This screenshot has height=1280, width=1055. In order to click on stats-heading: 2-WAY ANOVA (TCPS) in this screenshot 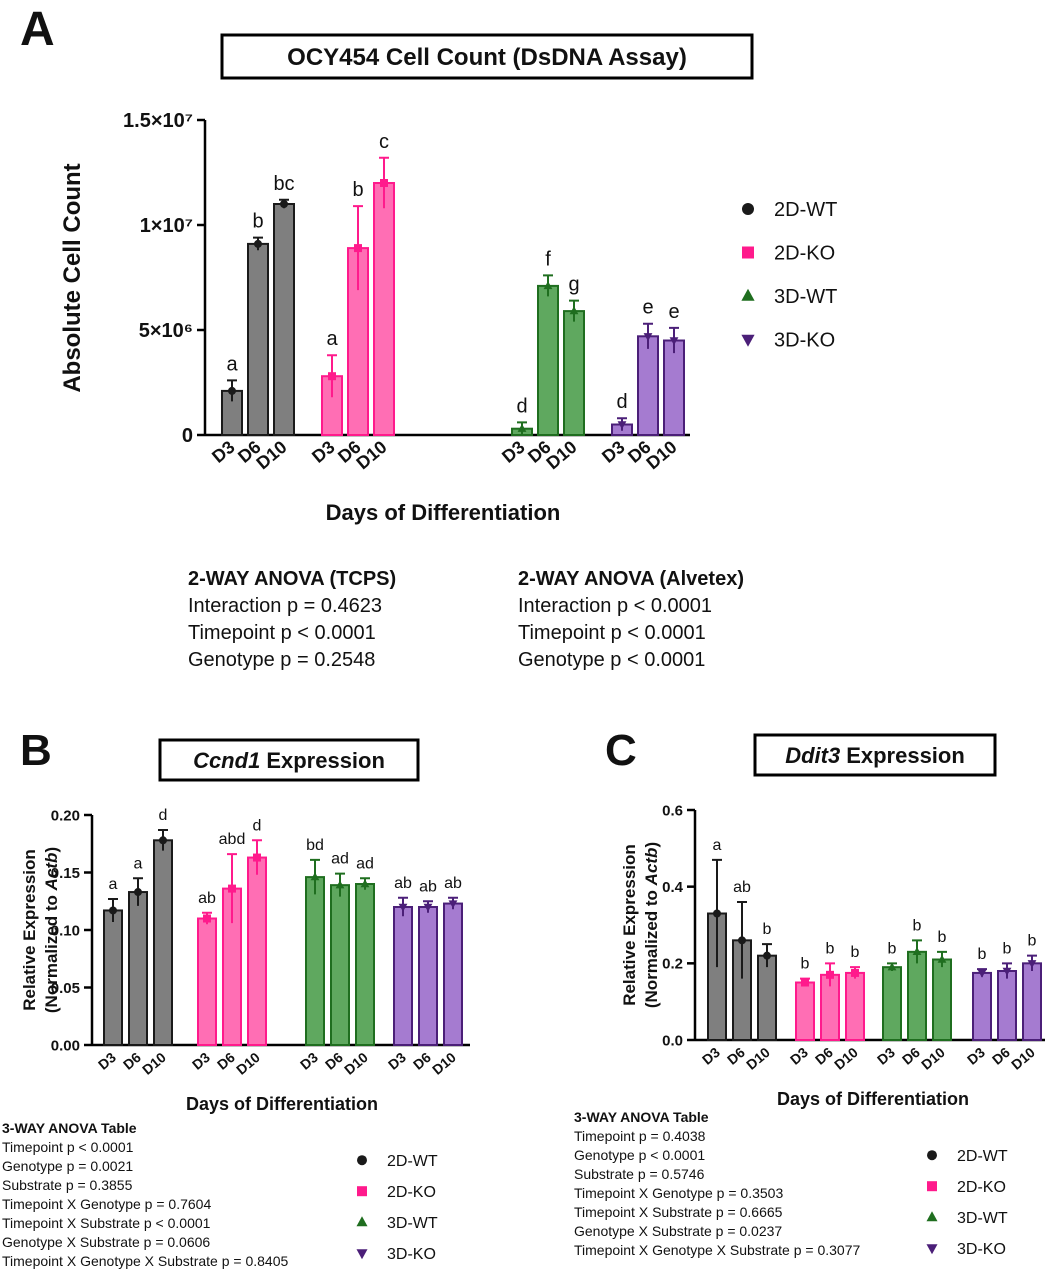, I will do `click(292, 579)`.